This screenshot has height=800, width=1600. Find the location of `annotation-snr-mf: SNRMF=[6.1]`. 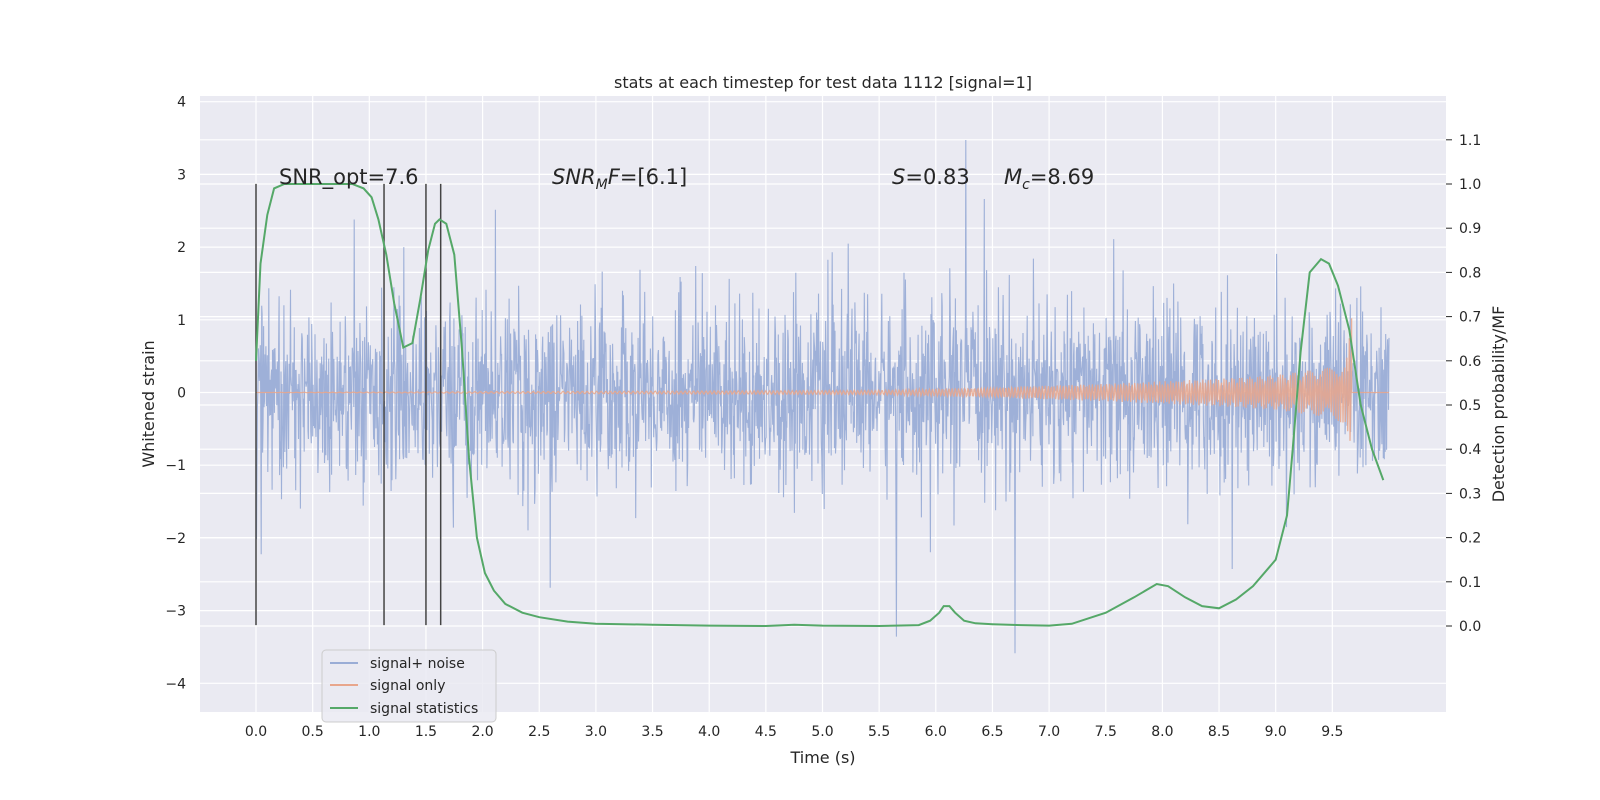

annotation-snr-mf: SNRMF=[6.1] is located at coordinates (619, 179).